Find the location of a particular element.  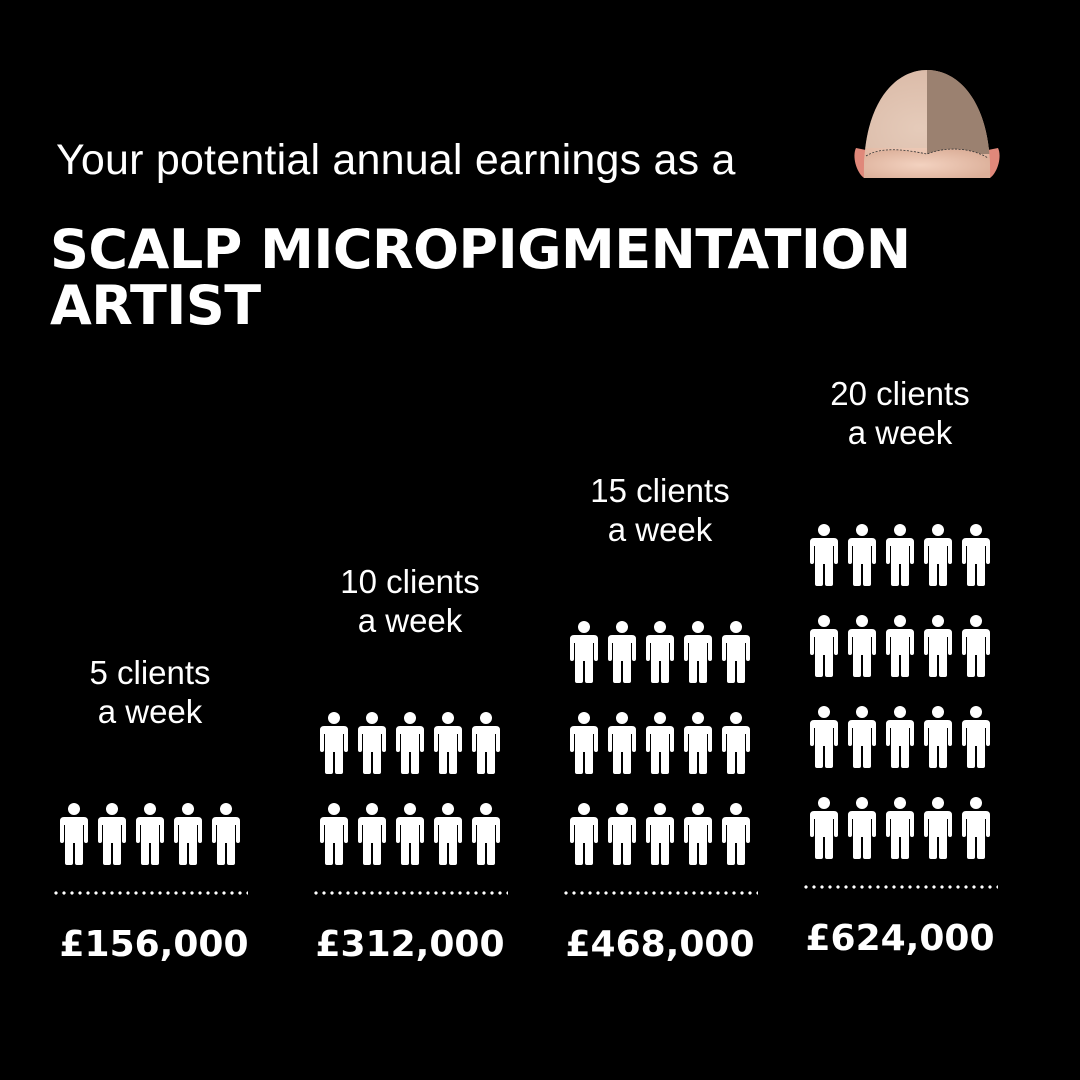

category-label: 15 clients is located at coordinates (660, 490).